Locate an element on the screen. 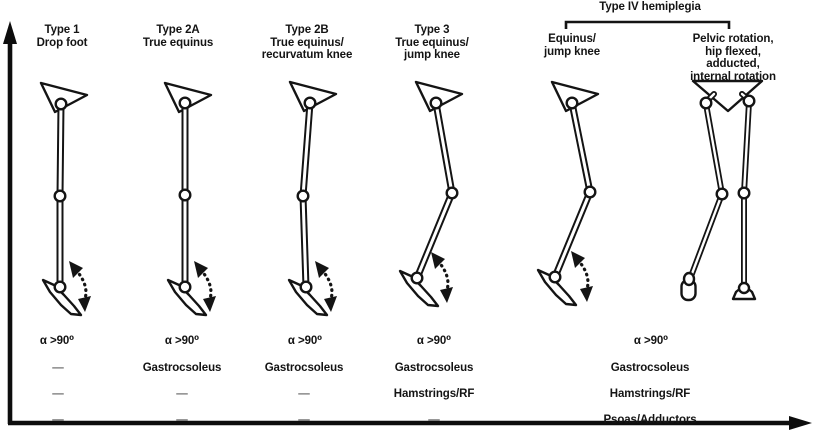  column-header-type3: Type 3 True equinus/ jump knee is located at coordinates (432, 43).